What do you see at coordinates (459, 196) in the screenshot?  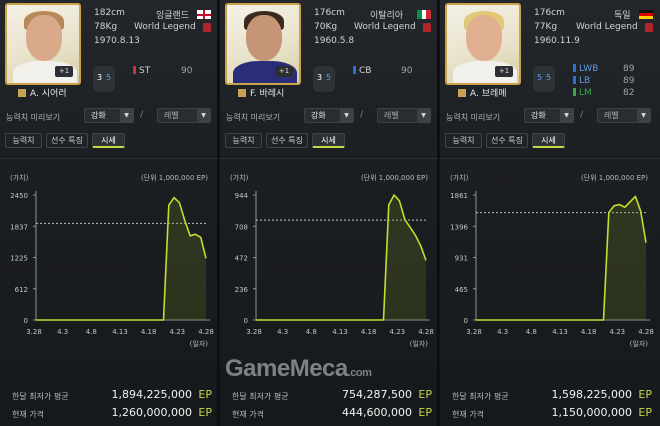 I see `y-tick-label: 1861` at bounding box center [459, 196].